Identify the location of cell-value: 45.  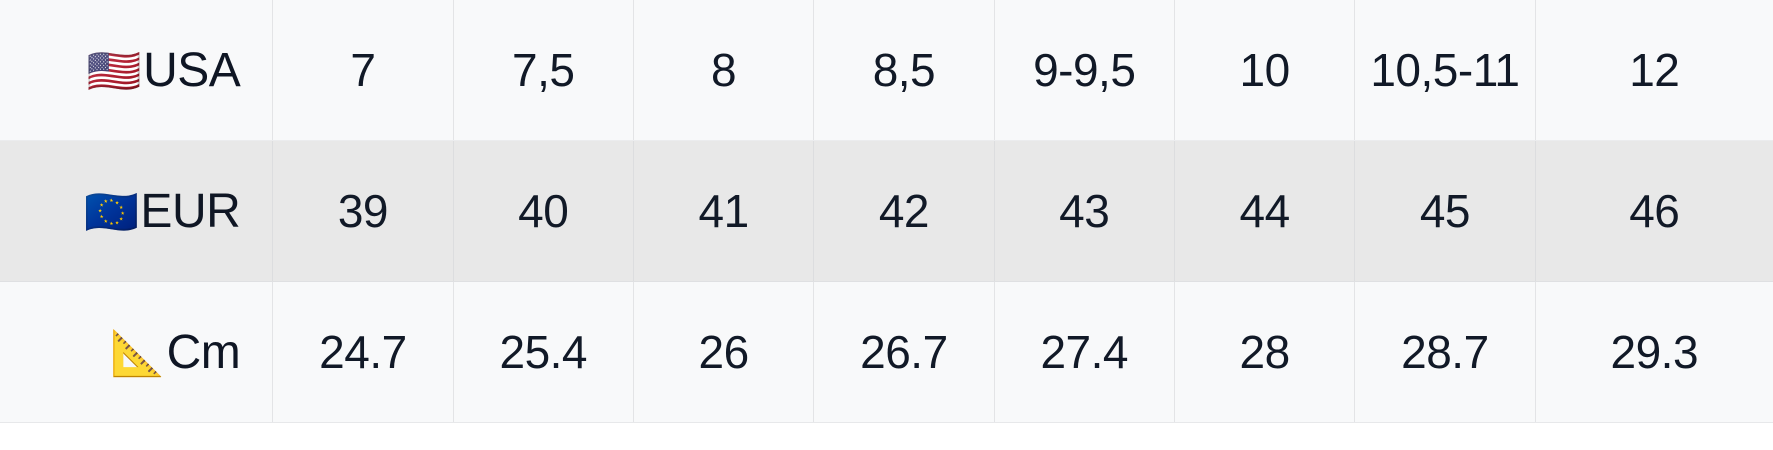
(1445, 211).